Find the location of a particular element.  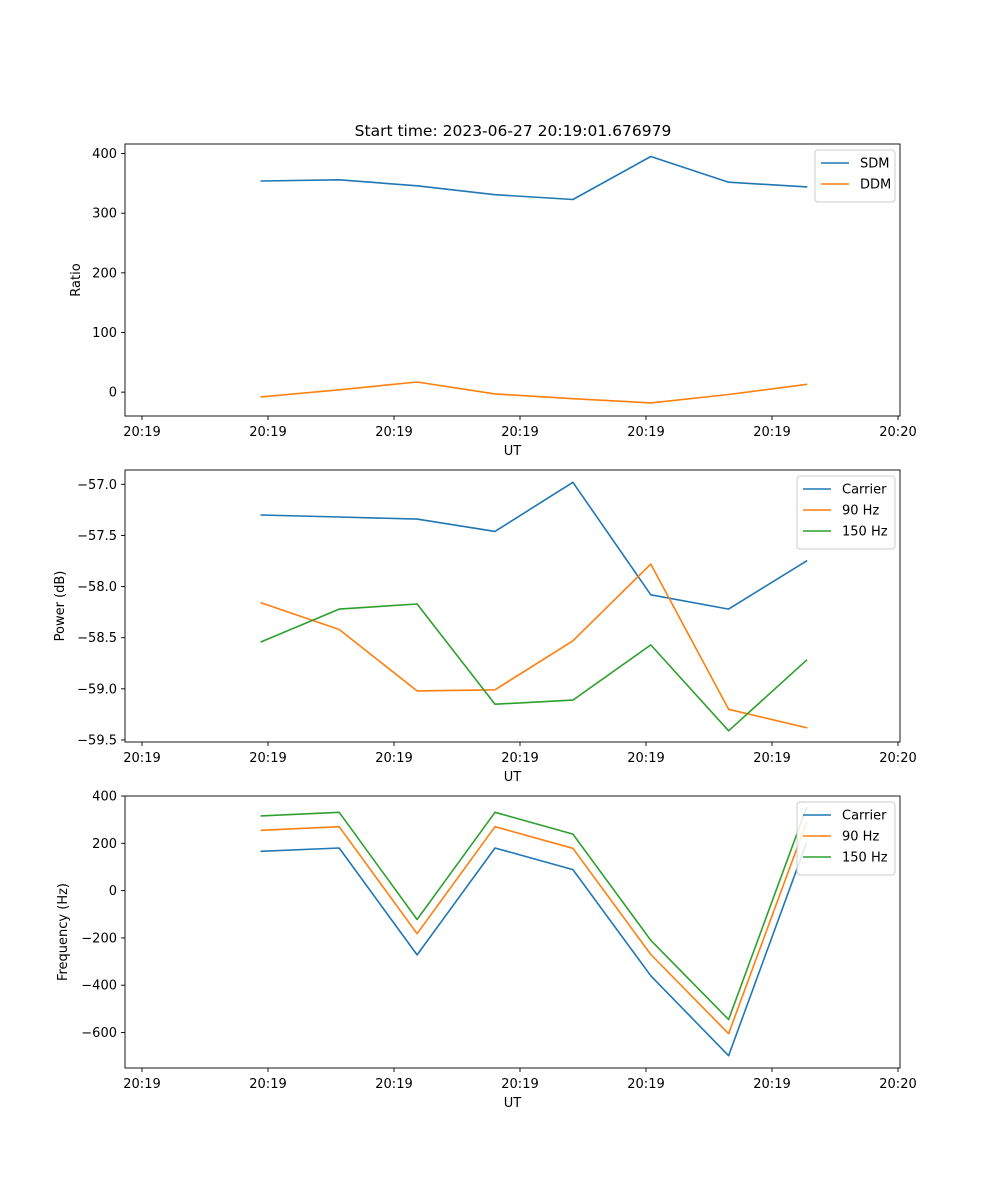

legend-2: Carrier 90 Hz 150 Hz is located at coordinates (846, 512).